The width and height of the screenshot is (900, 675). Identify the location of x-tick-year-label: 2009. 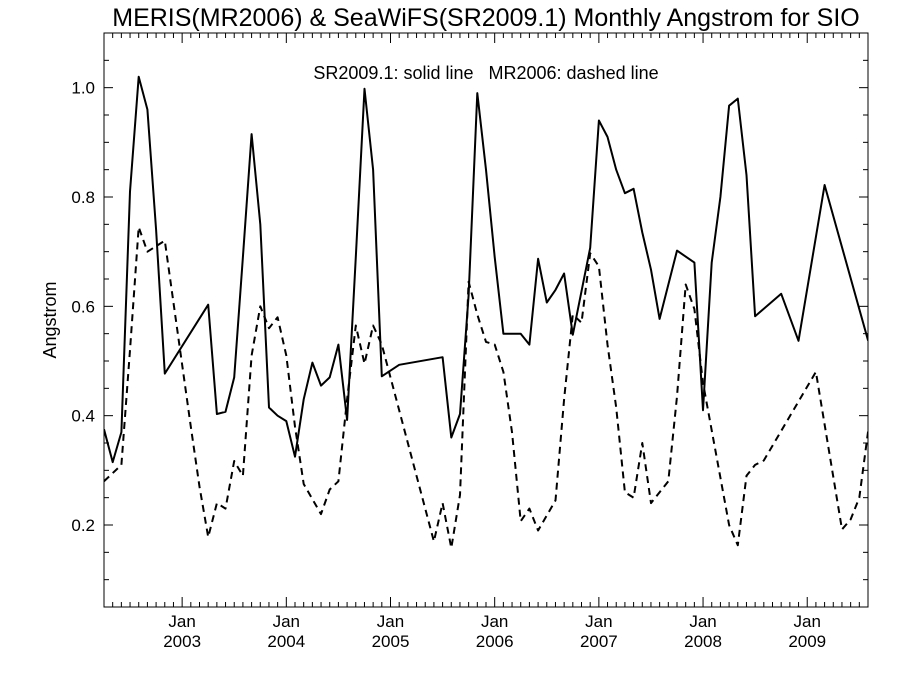
(807, 641).